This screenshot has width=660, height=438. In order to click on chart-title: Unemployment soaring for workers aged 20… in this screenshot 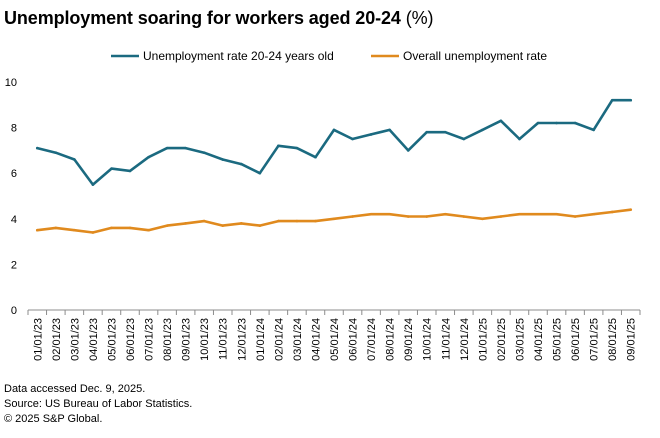, I will do `click(219, 18)`.